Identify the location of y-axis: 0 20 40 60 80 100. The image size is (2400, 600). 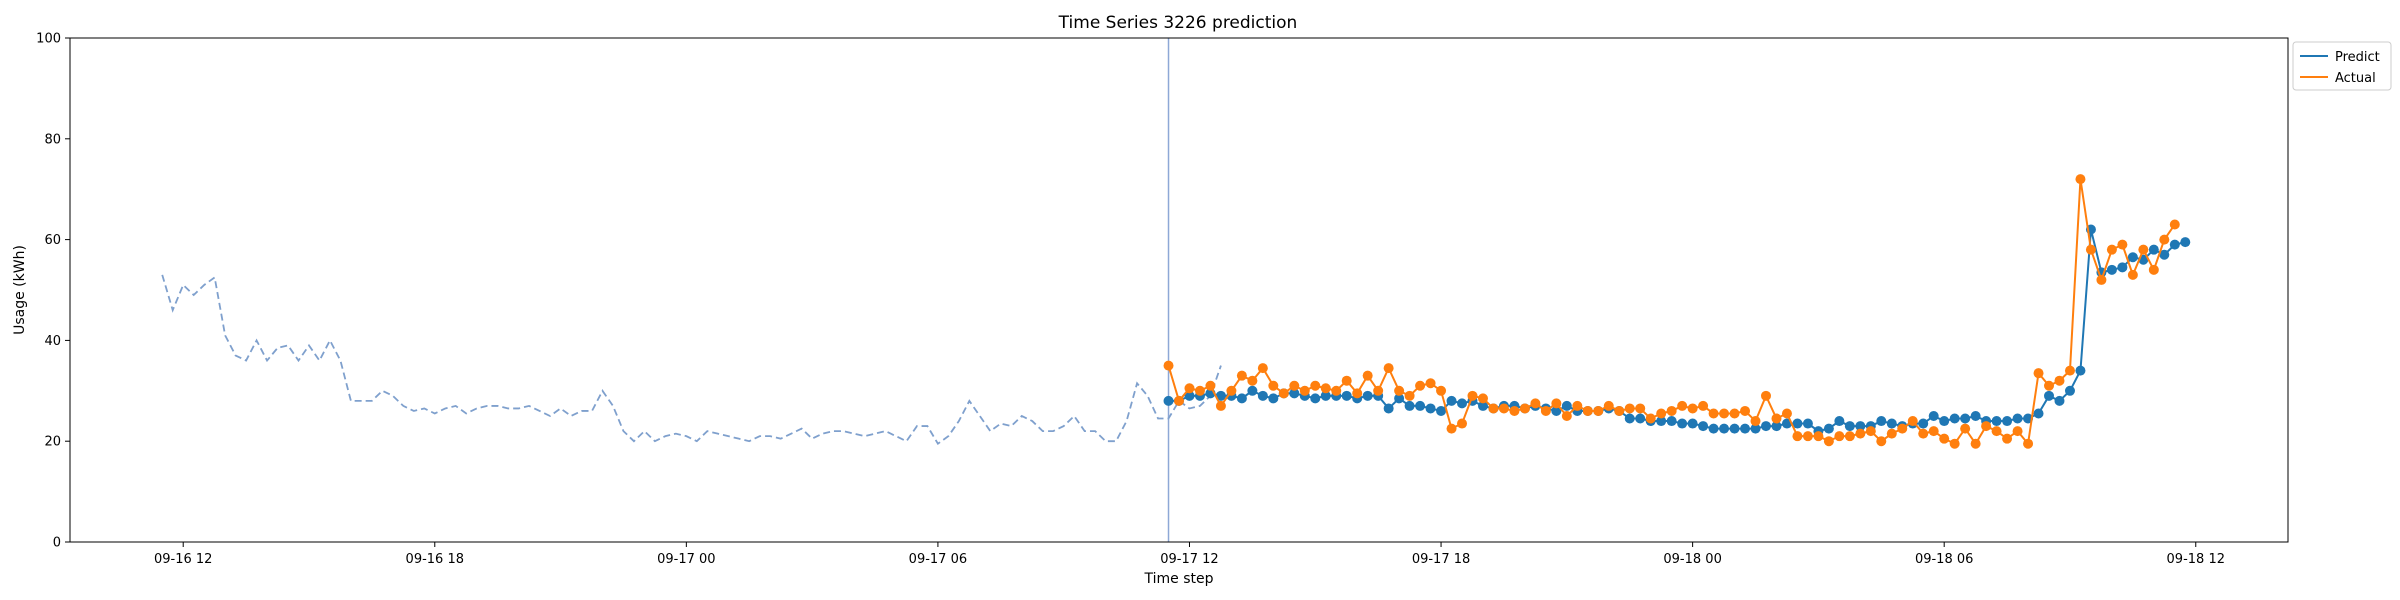
(53, 291).